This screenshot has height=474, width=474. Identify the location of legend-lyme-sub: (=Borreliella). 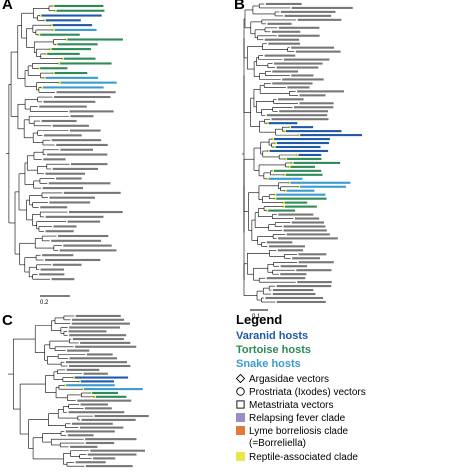
(277, 443).